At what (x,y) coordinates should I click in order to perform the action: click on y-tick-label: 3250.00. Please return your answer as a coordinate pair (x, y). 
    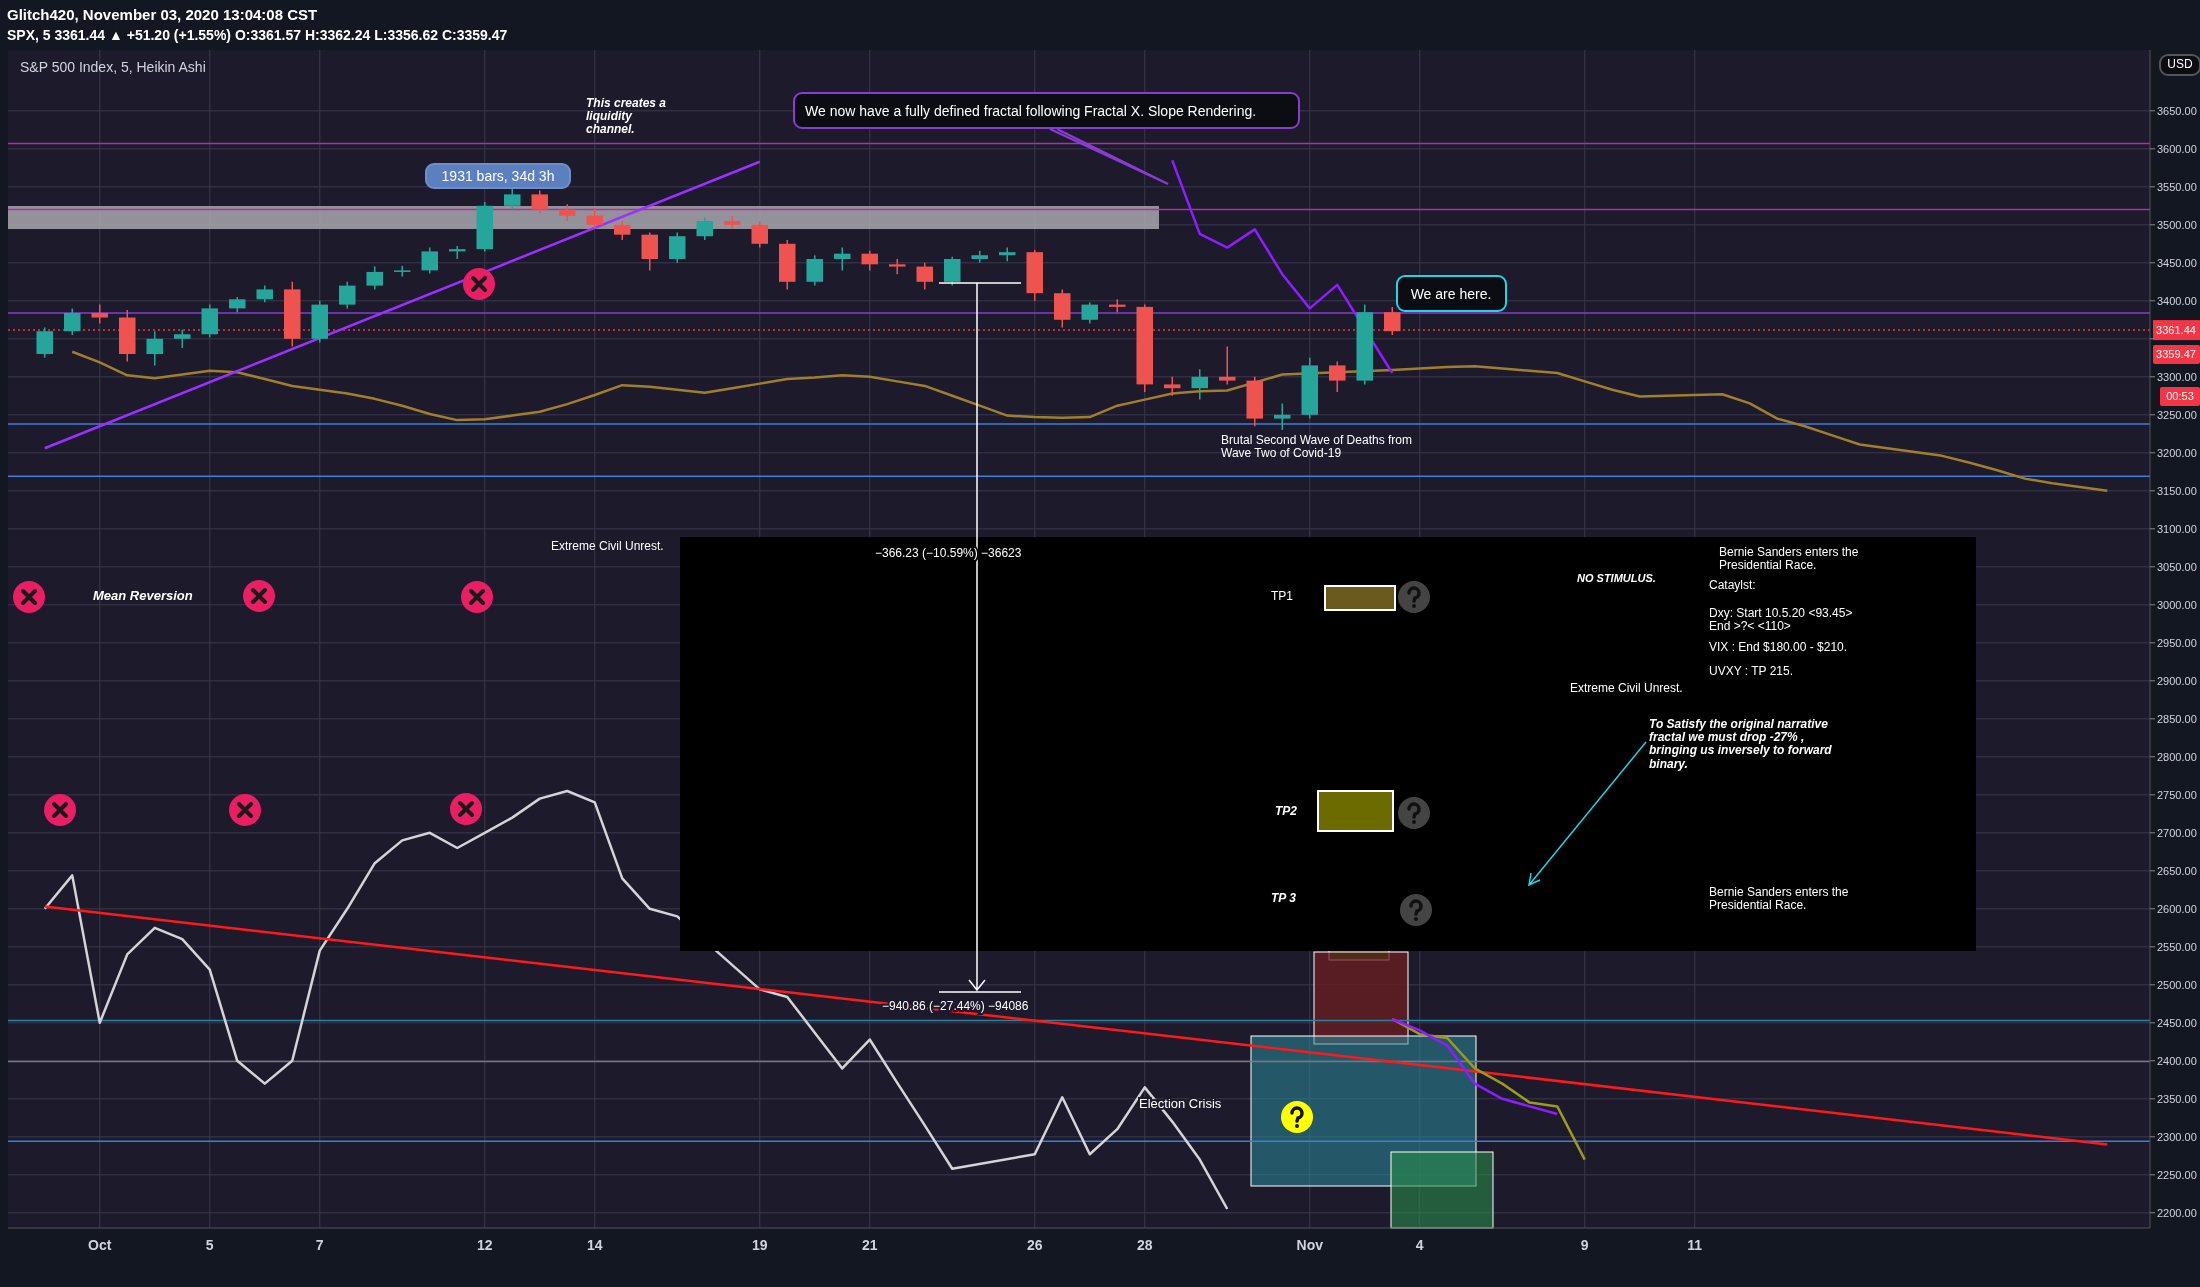
    Looking at the image, I should click on (2177, 414).